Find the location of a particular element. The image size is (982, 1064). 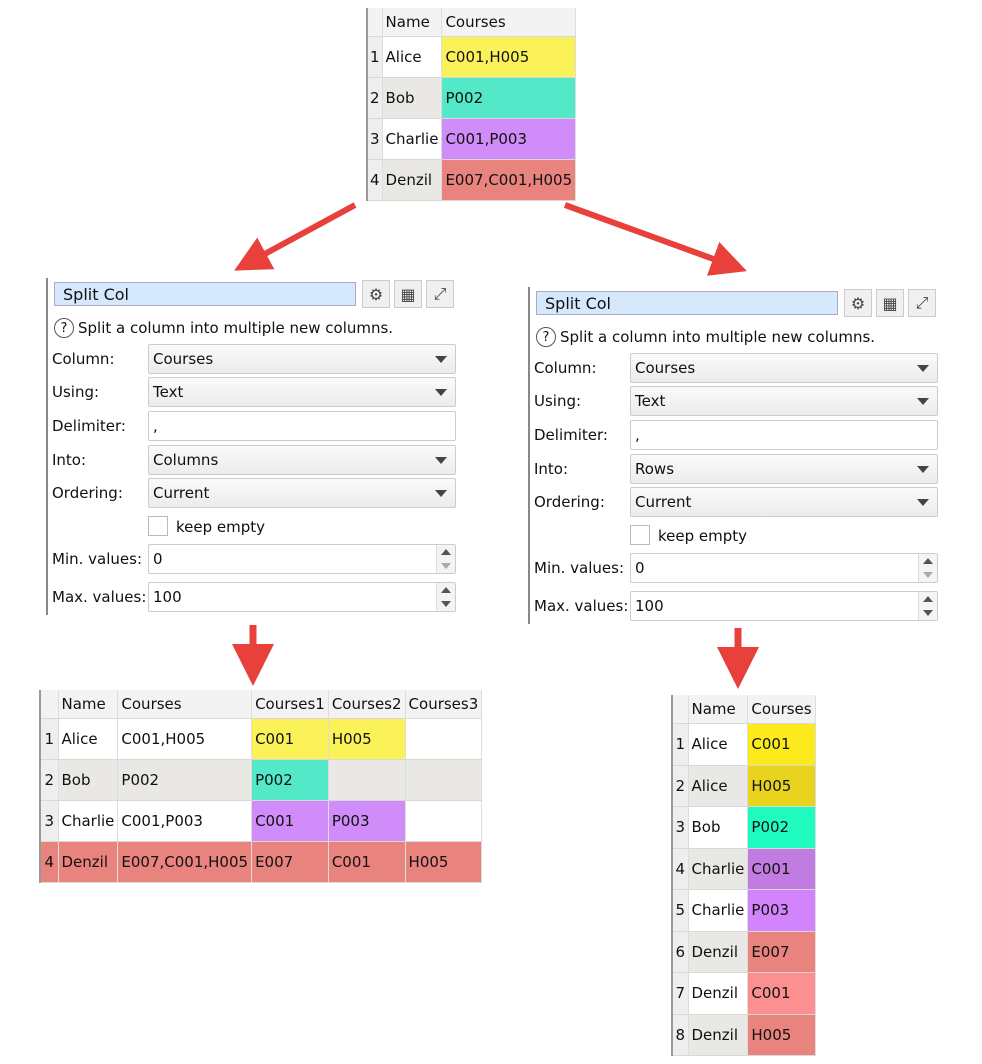

table-row: 3 Charlie C001,P003 is located at coordinates (472, 139).